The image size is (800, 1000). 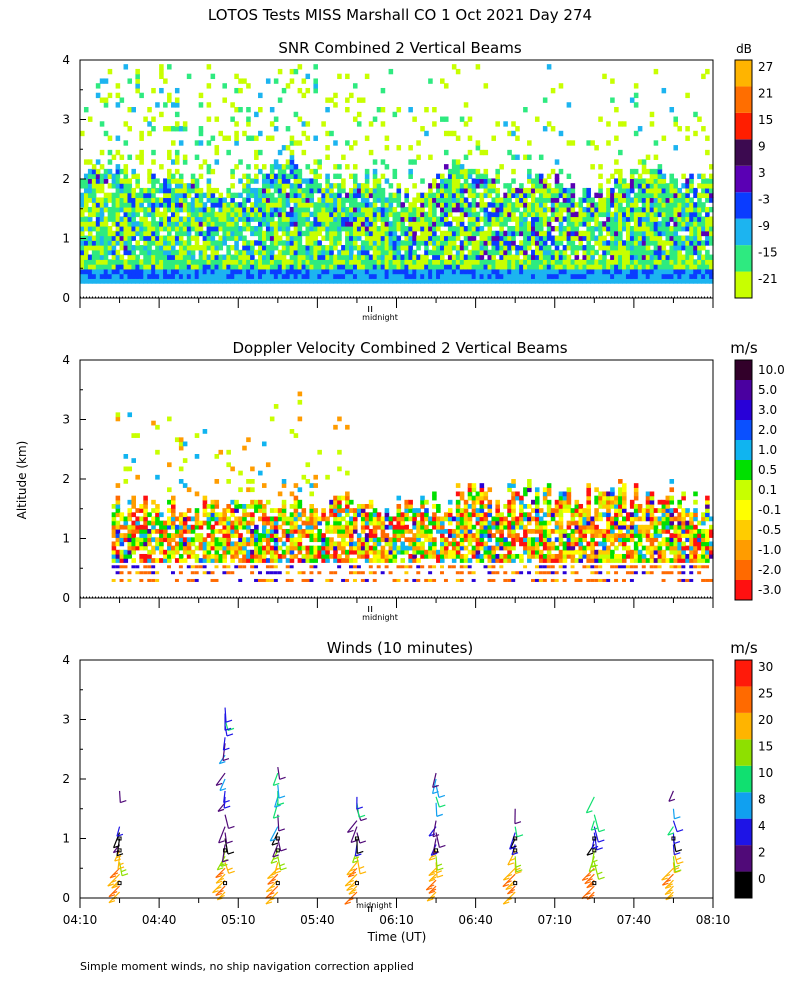 What do you see at coordinates (762, 173) in the screenshot?
I see `colorbar-tick-label: 3` at bounding box center [762, 173].